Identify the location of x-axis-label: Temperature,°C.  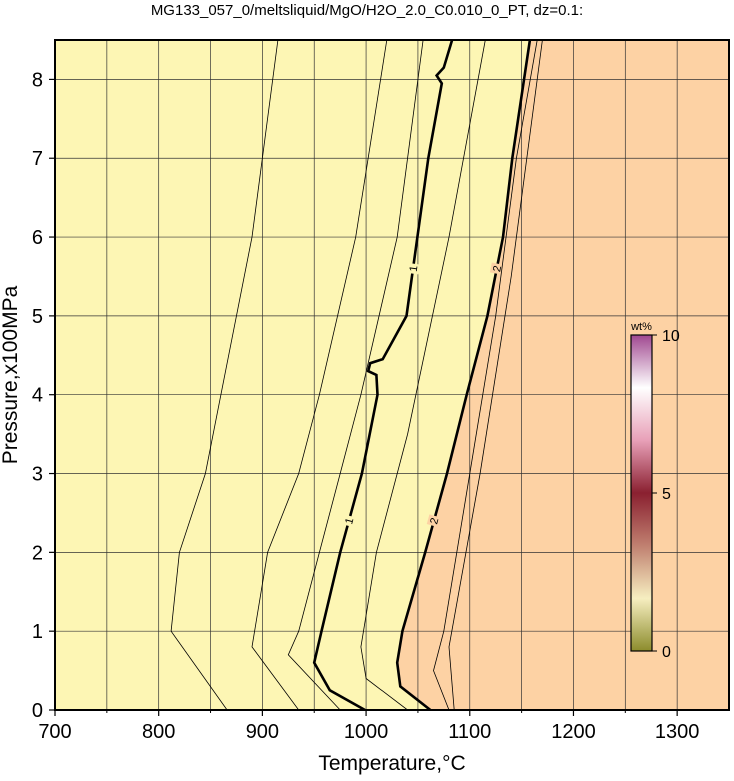
(391, 763).